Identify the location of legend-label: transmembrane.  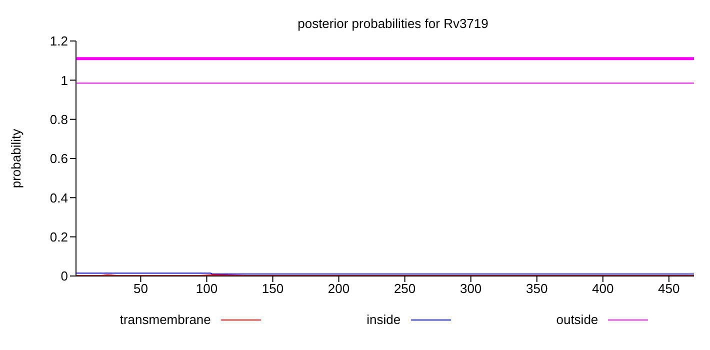
(165, 319).